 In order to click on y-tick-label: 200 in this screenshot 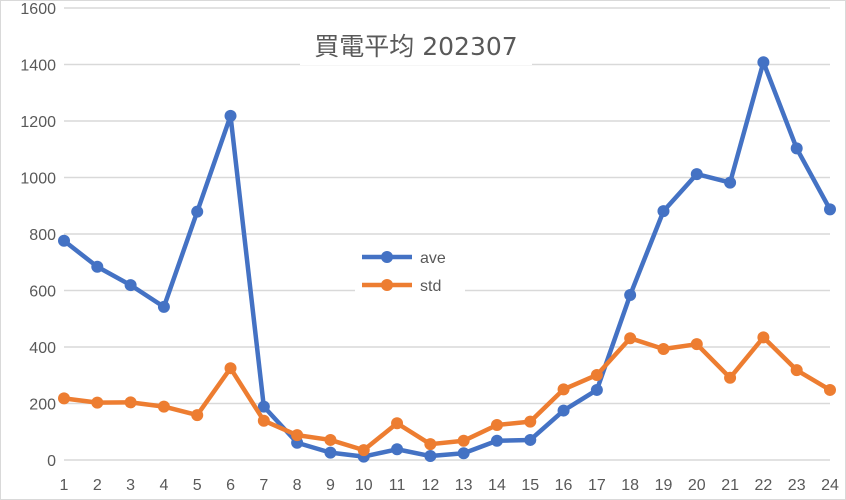, I will do `click(42, 405)`.